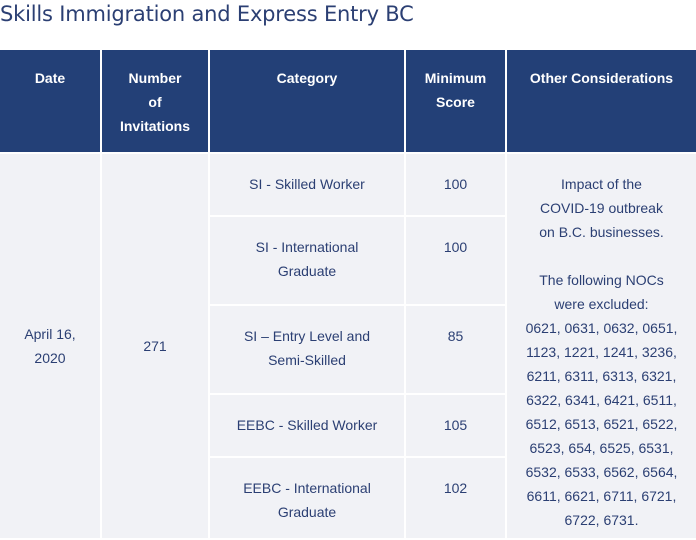 The width and height of the screenshot is (696, 540). What do you see at coordinates (456, 498) in the screenshot?
I see `score-cell: 102` at bounding box center [456, 498].